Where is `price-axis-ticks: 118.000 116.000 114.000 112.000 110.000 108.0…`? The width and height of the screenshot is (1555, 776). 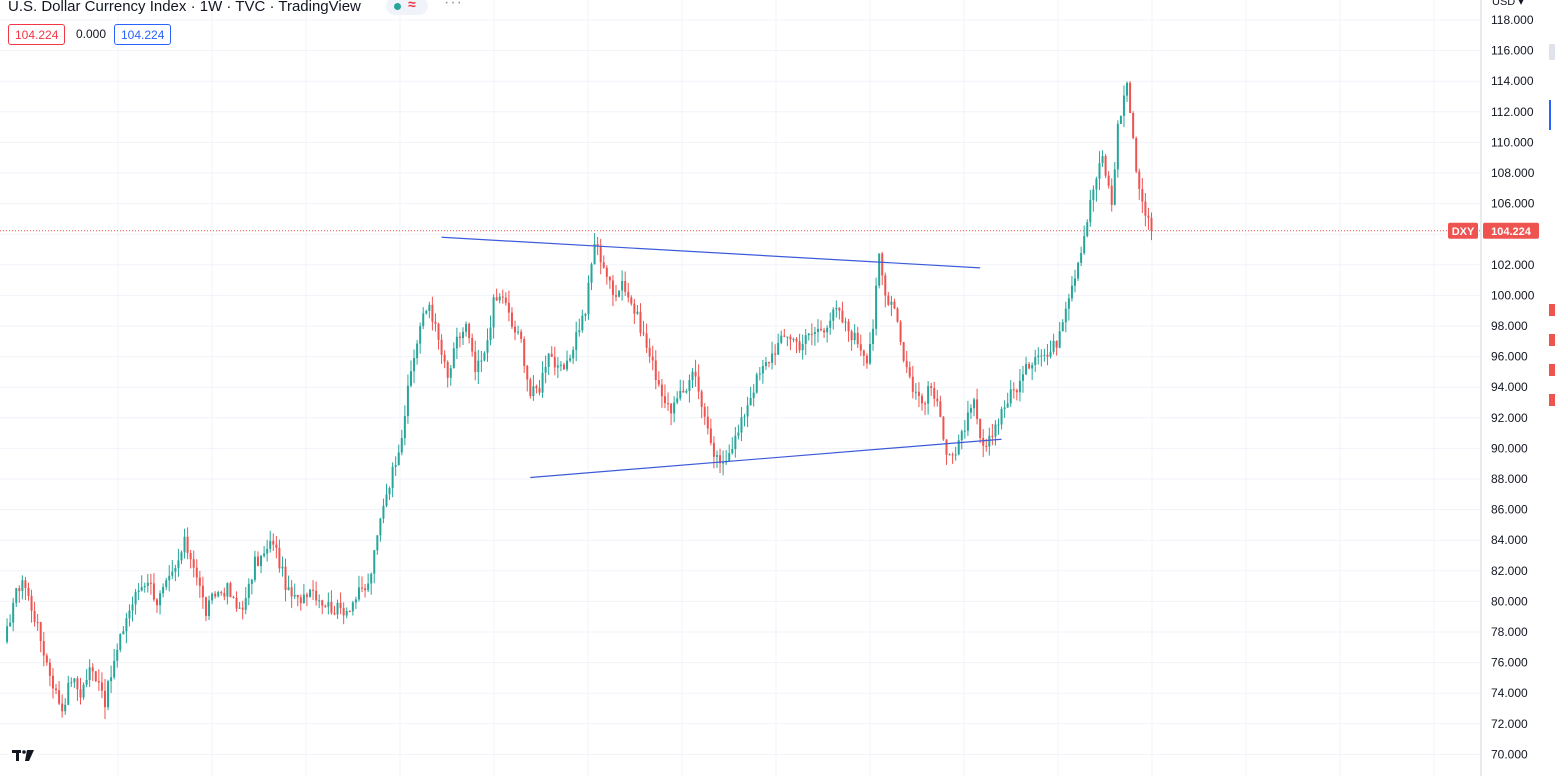
price-axis-ticks: 118.000 116.000 114.000 112.000 110.000 108.0… is located at coordinates (1513, 387).